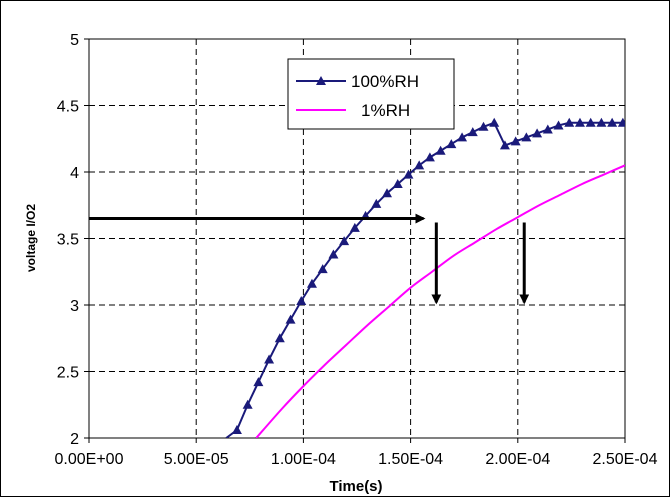 The height and width of the screenshot is (498, 670). Describe the element at coordinates (410, 459) in the screenshot. I see `x-tick-label: 1.50E-04` at that location.